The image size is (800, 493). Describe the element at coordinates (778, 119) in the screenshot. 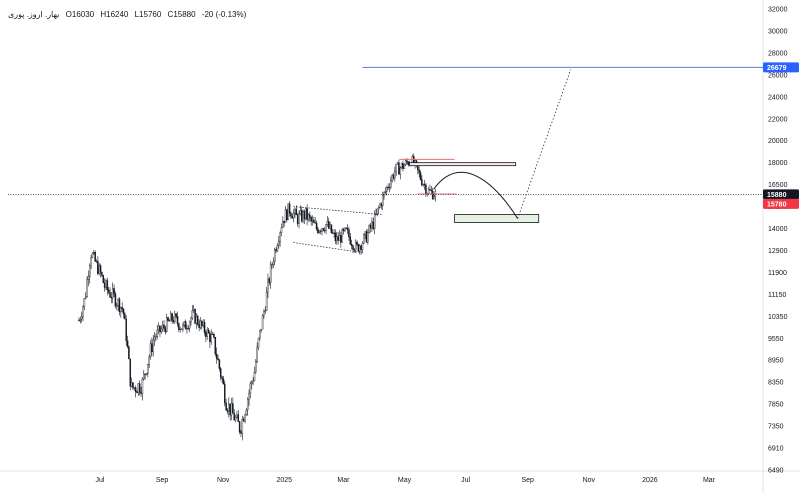

I see `y-tick-label: 22000` at that location.